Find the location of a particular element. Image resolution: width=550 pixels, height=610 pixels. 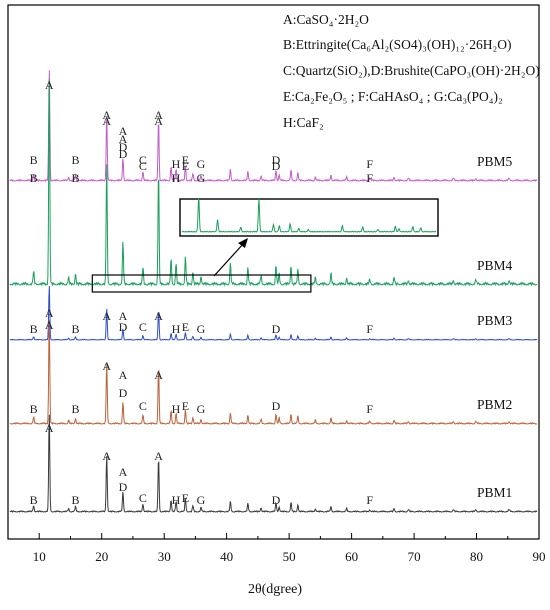

sample-label-pbm1: PBM1 is located at coordinates (494, 492).